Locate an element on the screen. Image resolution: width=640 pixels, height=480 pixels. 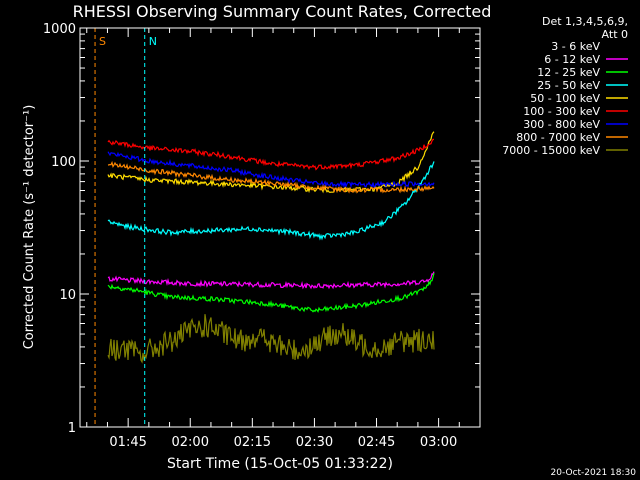
x-tick-label: 02:30 is located at coordinates (314, 442).